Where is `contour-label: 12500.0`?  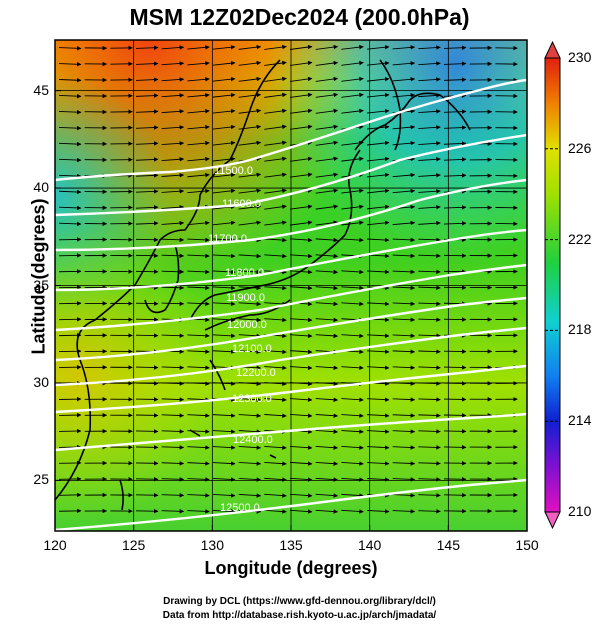
contour-label: 12500.0 is located at coordinates (240, 508).